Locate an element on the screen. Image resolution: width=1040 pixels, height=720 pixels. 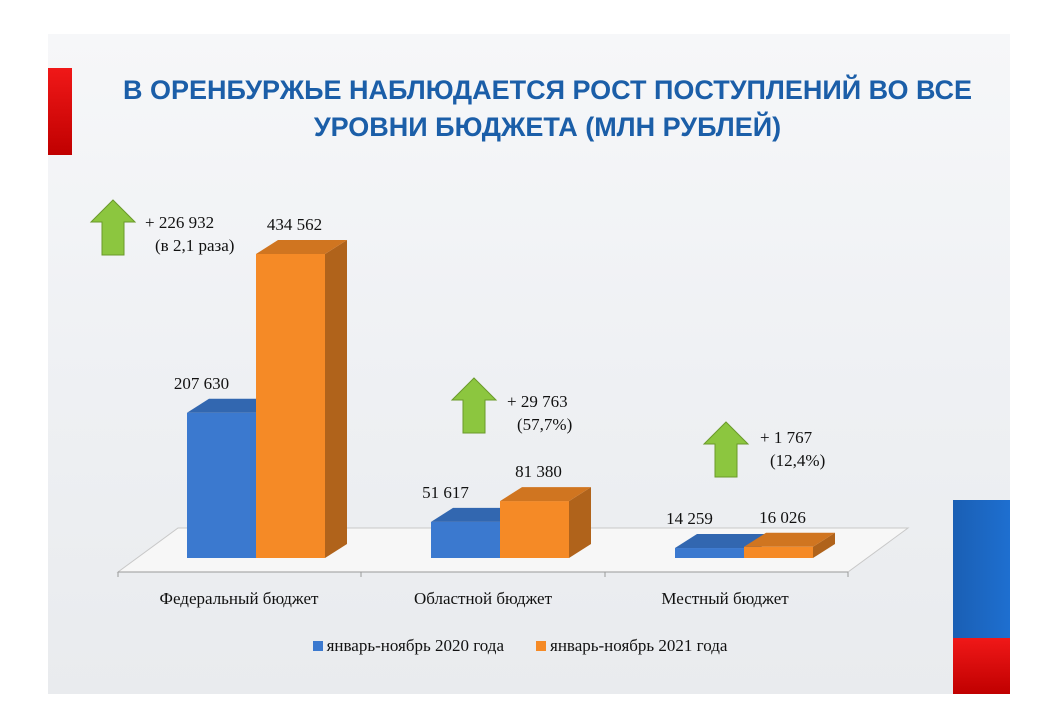
x-tick-label: Федеральный бюджет is located at coordinates (239, 598).